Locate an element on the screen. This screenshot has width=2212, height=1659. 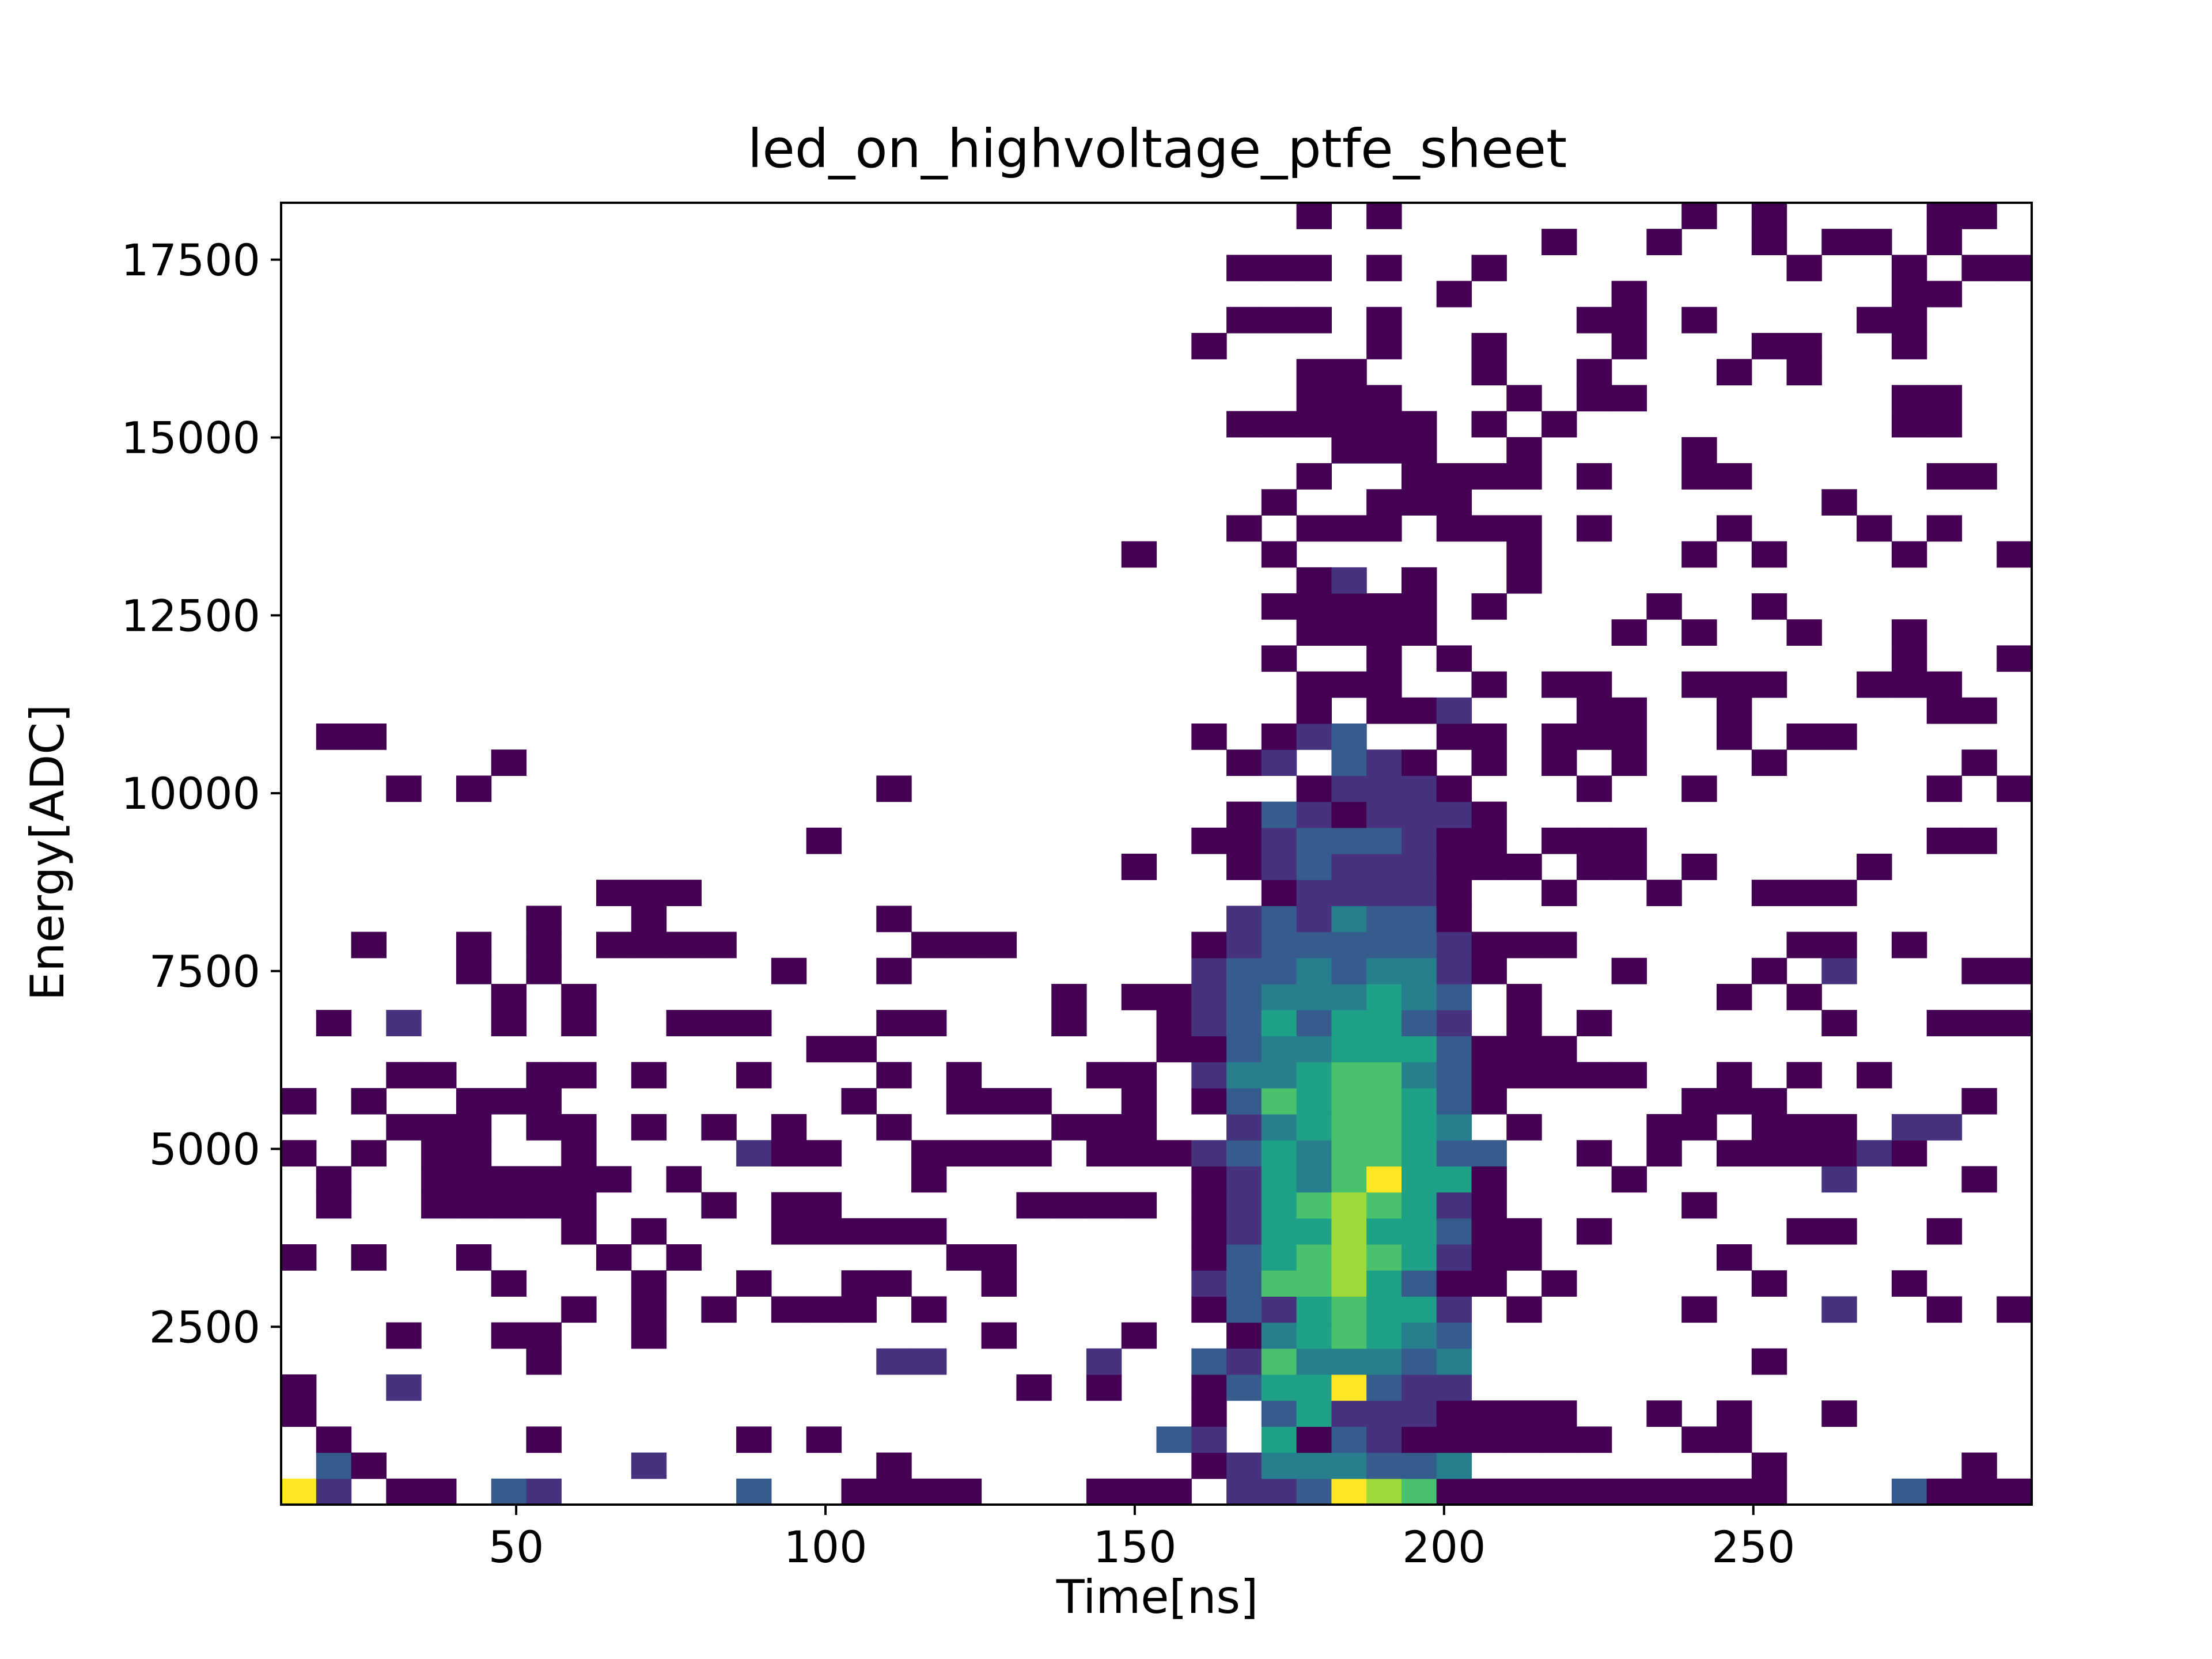
y-axis-label: Energy[ADC] is located at coordinates (47, 852).